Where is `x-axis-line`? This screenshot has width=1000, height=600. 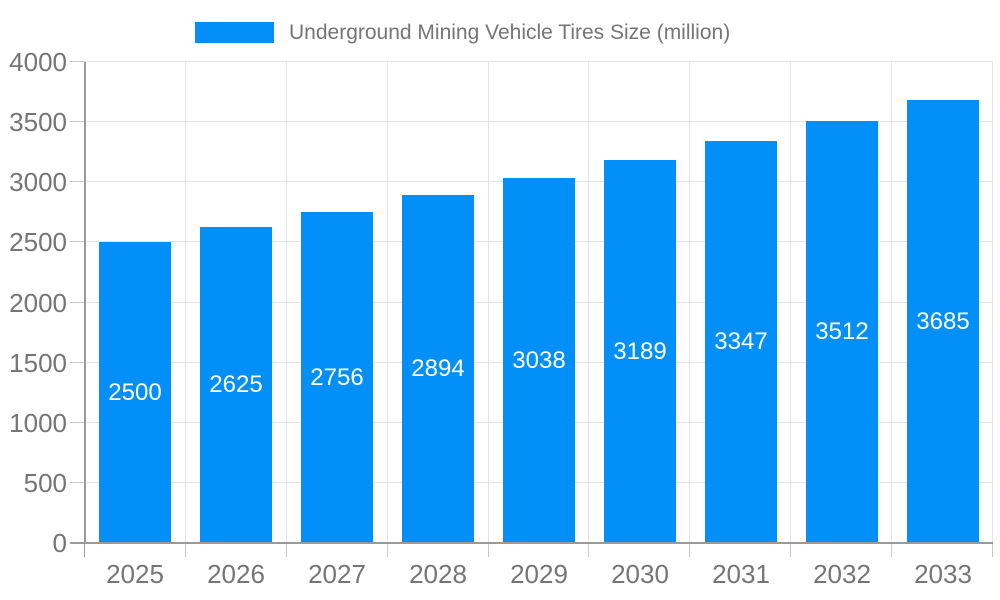 x-axis-line is located at coordinates (531, 543).